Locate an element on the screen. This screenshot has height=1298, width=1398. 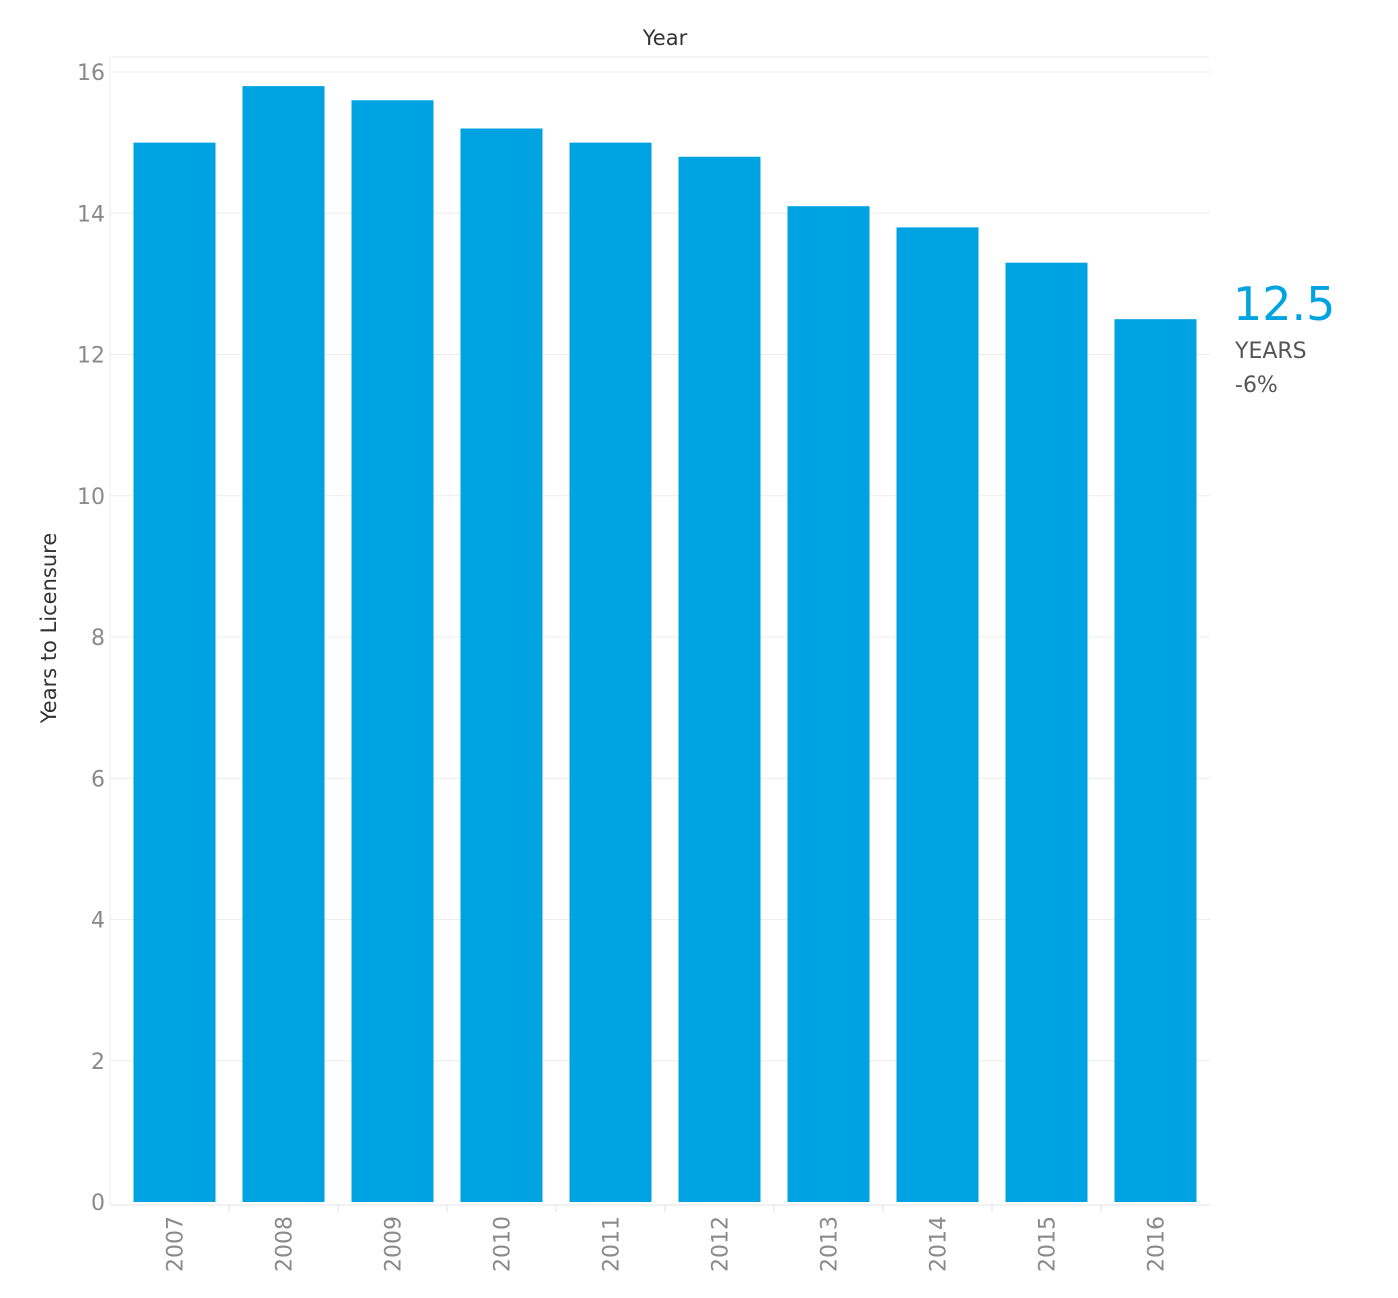
bar-2011 is located at coordinates (610, 672).